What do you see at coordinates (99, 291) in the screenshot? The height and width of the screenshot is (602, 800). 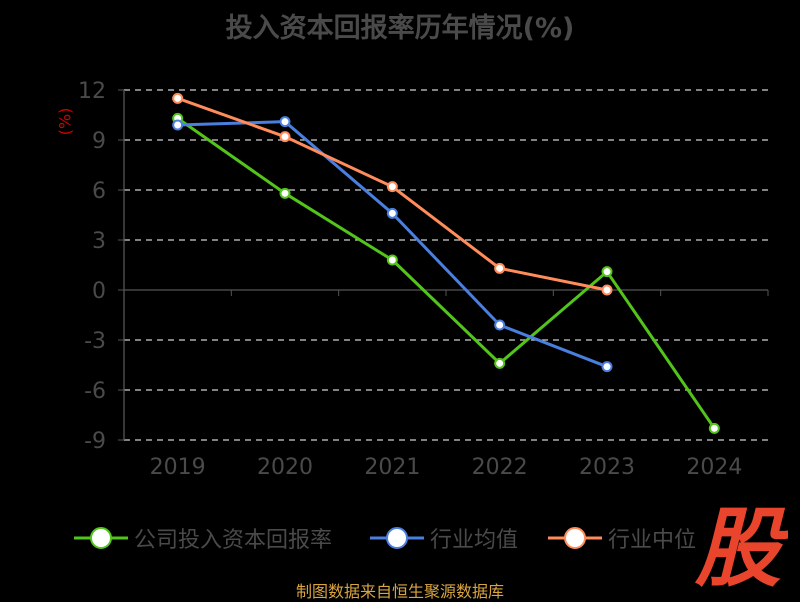 I see `y-tick-label: 0` at bounding box center [99, 291].